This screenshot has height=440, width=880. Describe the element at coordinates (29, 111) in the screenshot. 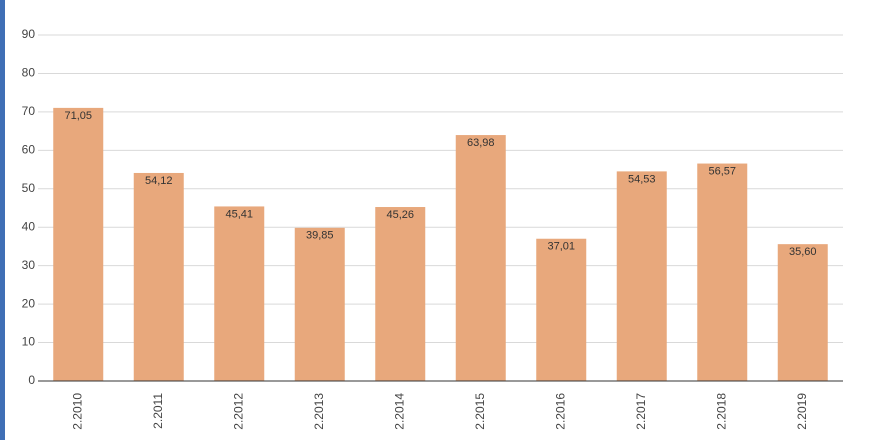

I see `y-tick-label: 70` at that location.